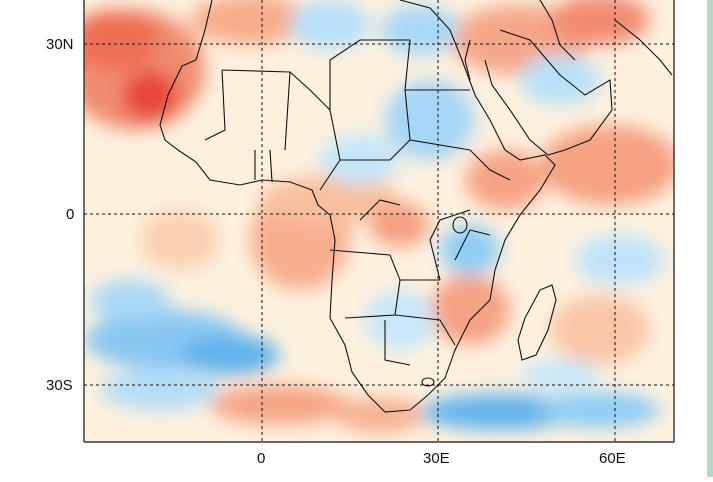 The width and height of the screenshot is (713, 482). I want to click on lon-label-30e: 30E, so click(436, 458).